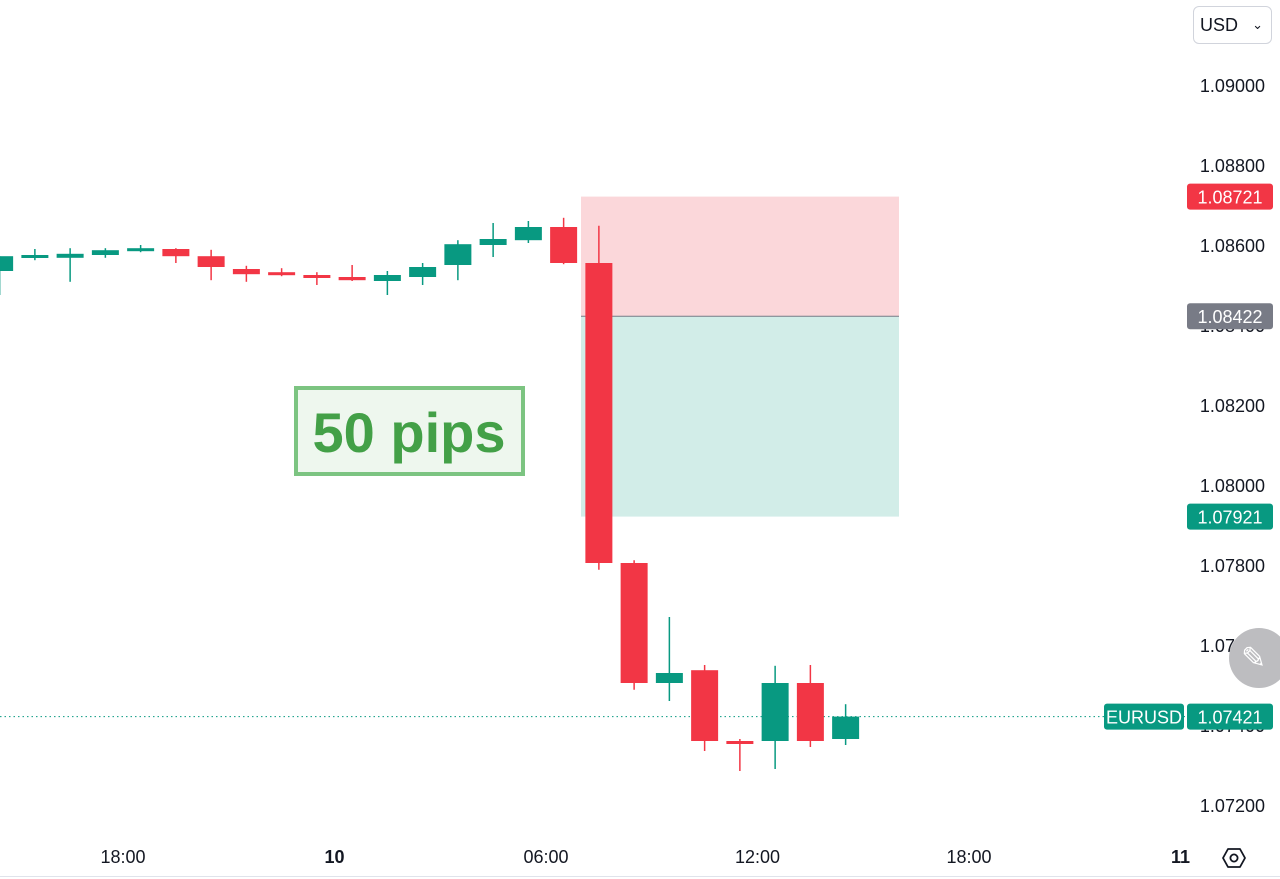 This screenshot has width=1280, height=879. Describe the element at coordinates (640, 876) in the screenshot. I see `bottom-divider` at that location.